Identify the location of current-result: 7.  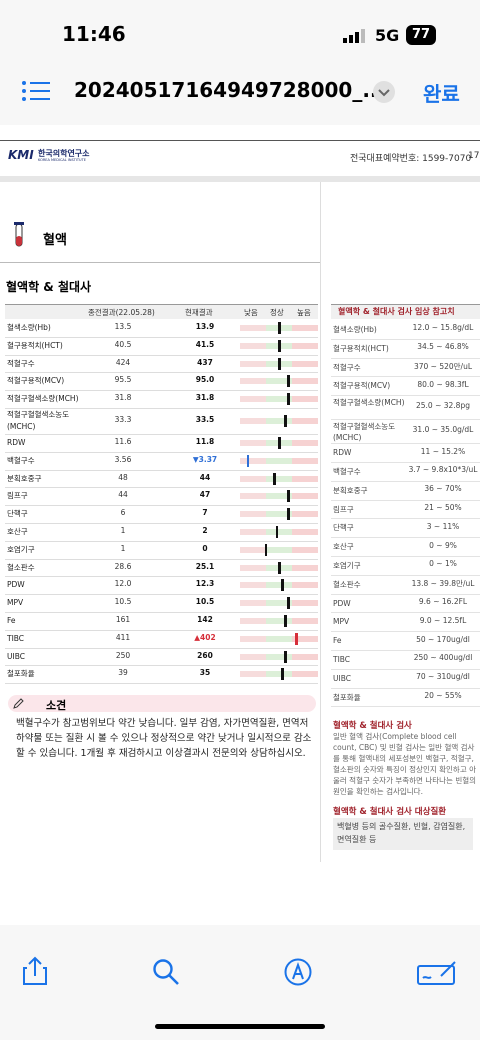
(205, 513).